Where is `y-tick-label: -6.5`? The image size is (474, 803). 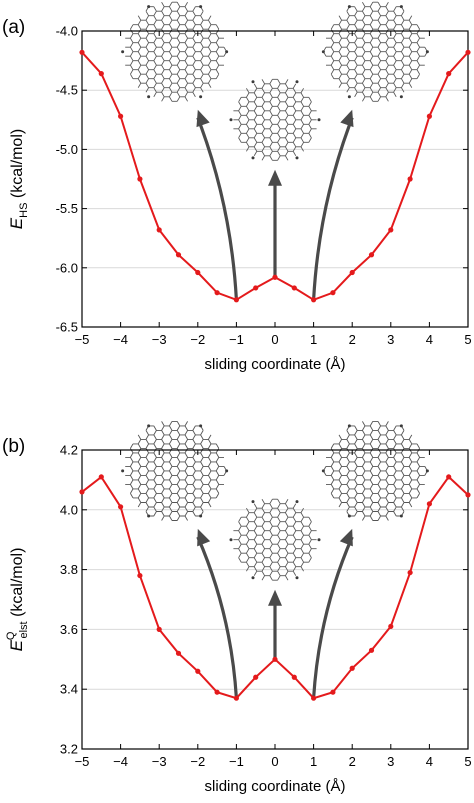 y-tick-label: -6.5 is located at coordinates (67, 327).